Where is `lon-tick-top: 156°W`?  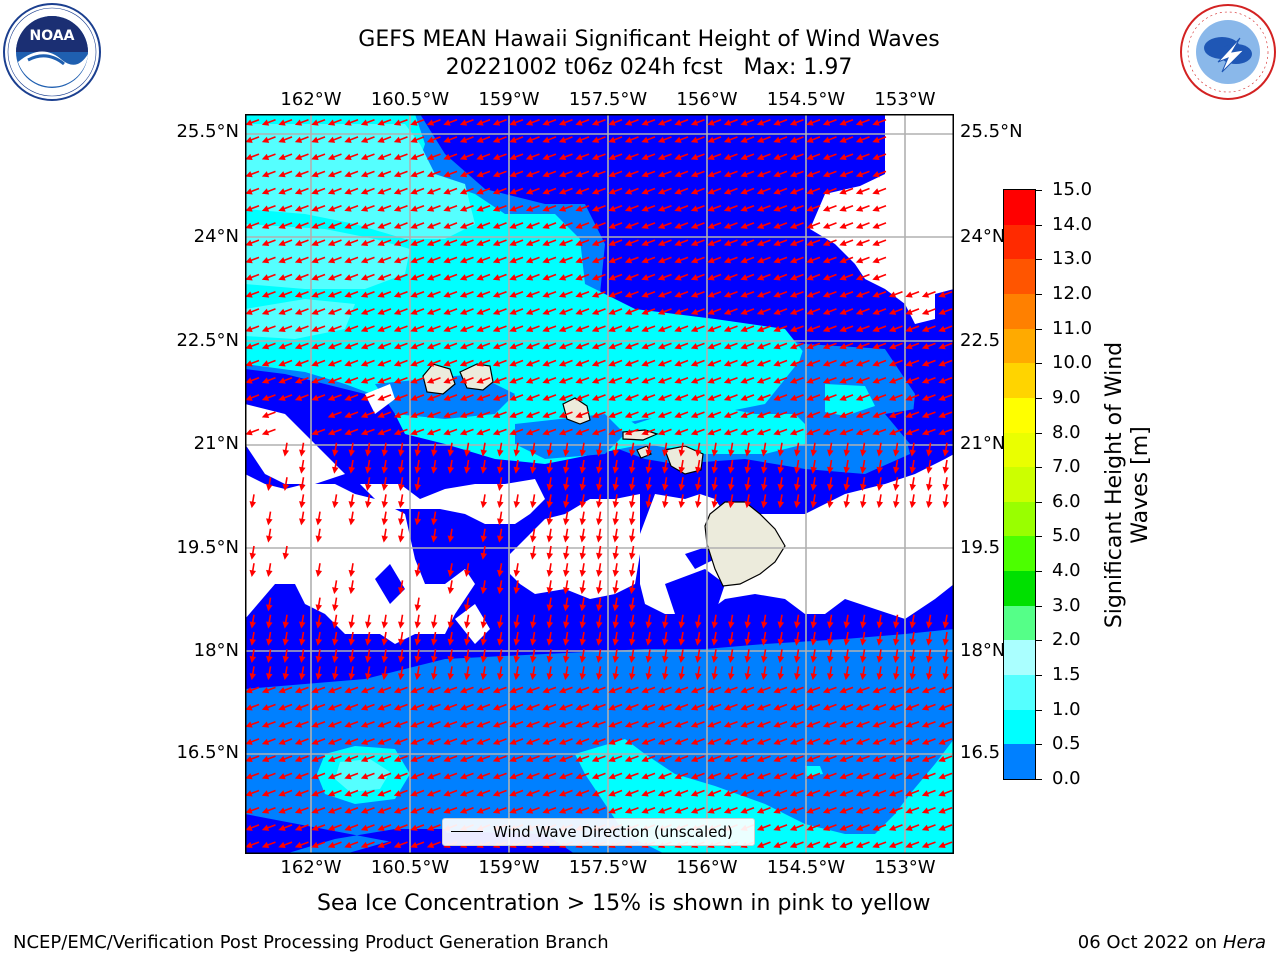 lon-tick-top: 156°W is located at coordinates (706, 100).